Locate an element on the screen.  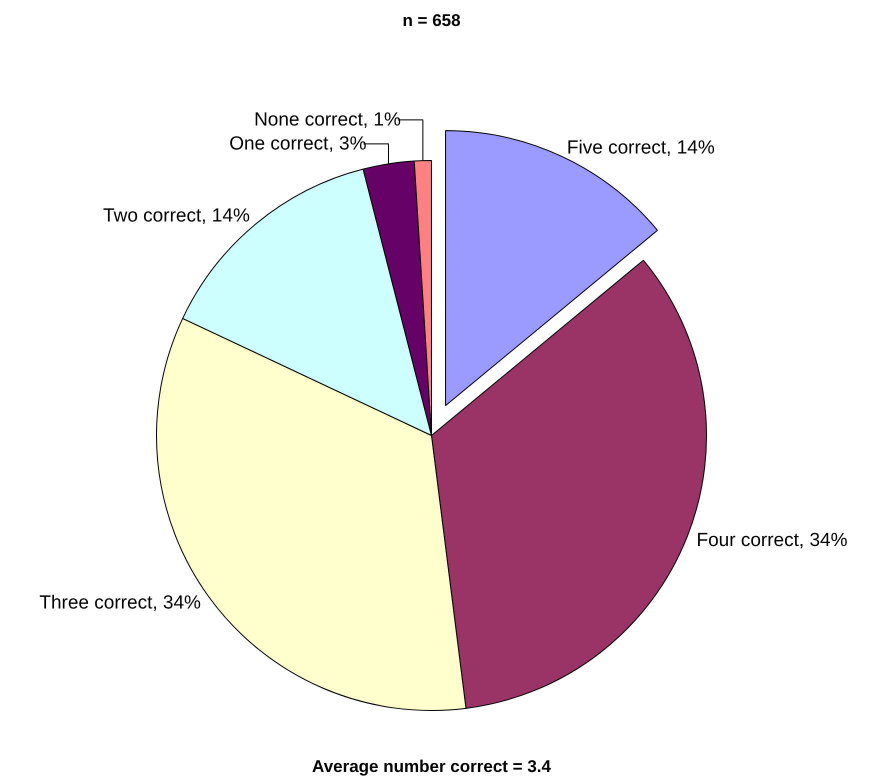
slice-label: Two correct, 14% is located at coordinates (176, 215).